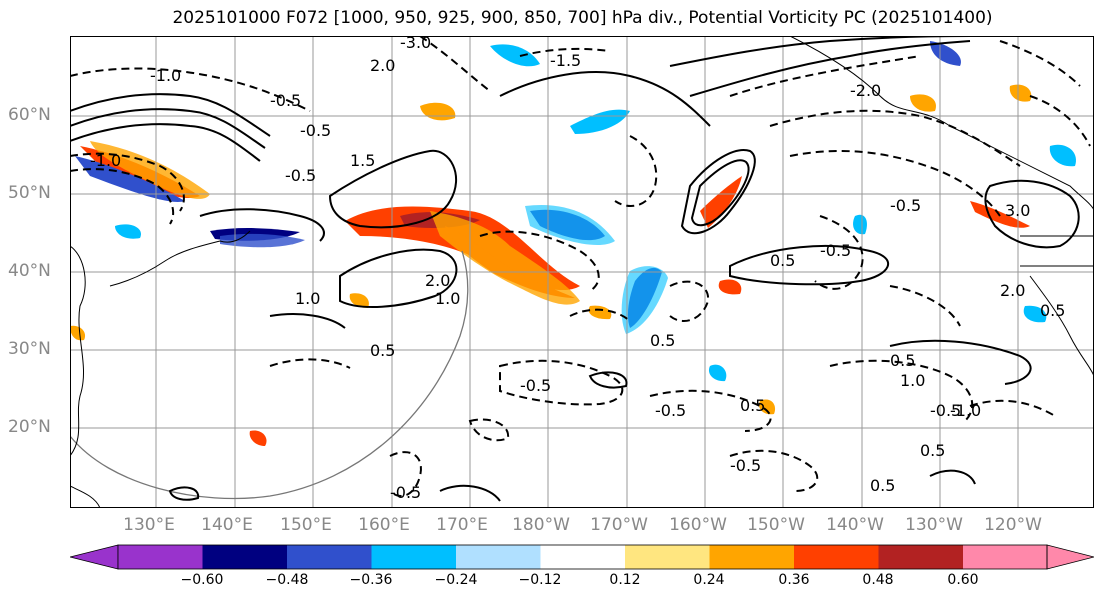  Describe the element at coordinates (29, 349) in the screenshot. I see `lat-label-30n: 30°N` at that location.